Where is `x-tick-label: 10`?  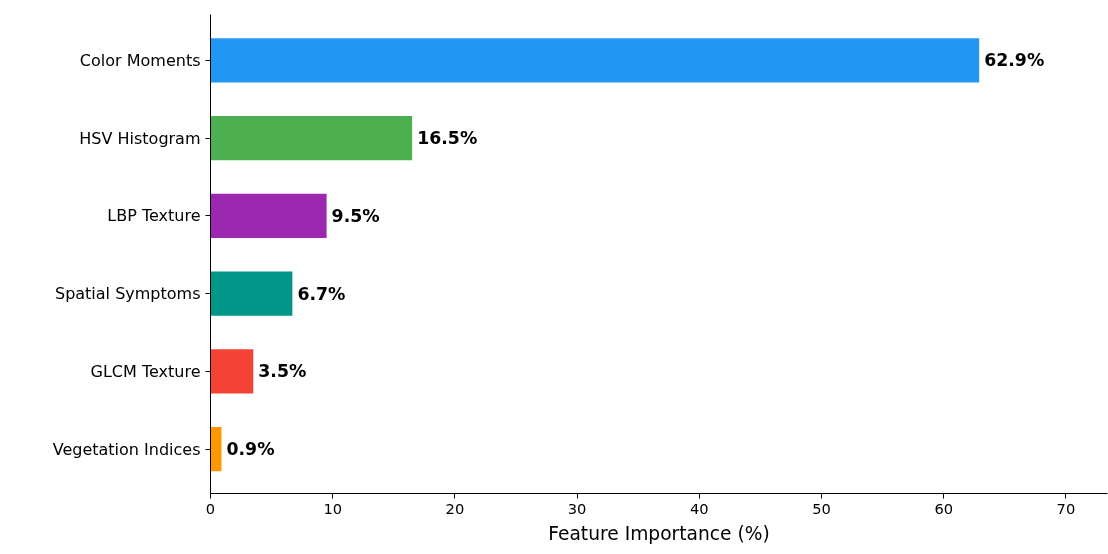
x-tick-label: 10 is located at coordinates (333, 508).